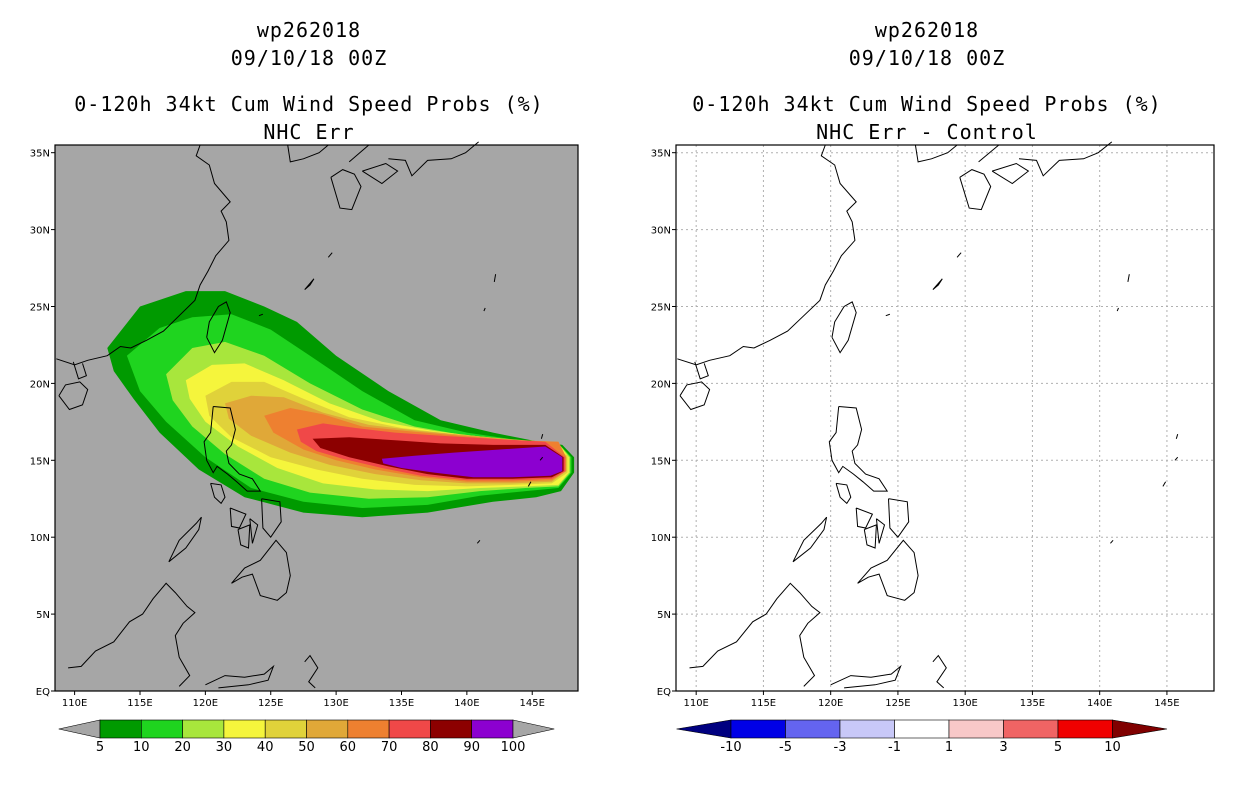  Describe the element at coordinates (513, 747) in the screenshot. I see `colorbar-label: 100` at that location.